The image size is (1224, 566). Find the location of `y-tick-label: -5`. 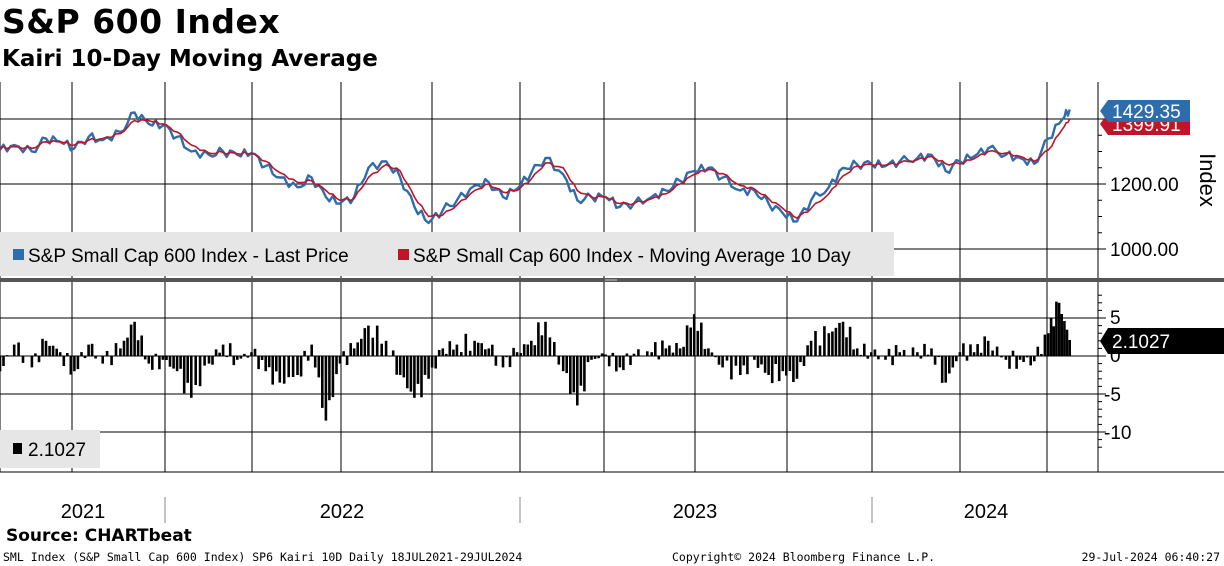

y-tick-label: -5 is located at coordinates (1112, 395).